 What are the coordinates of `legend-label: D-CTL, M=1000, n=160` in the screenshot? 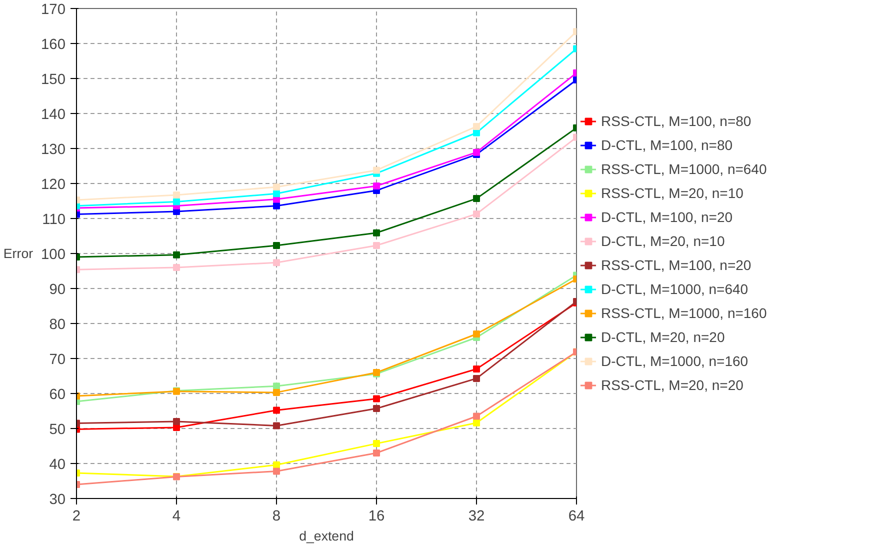 It's located at (674, 361).